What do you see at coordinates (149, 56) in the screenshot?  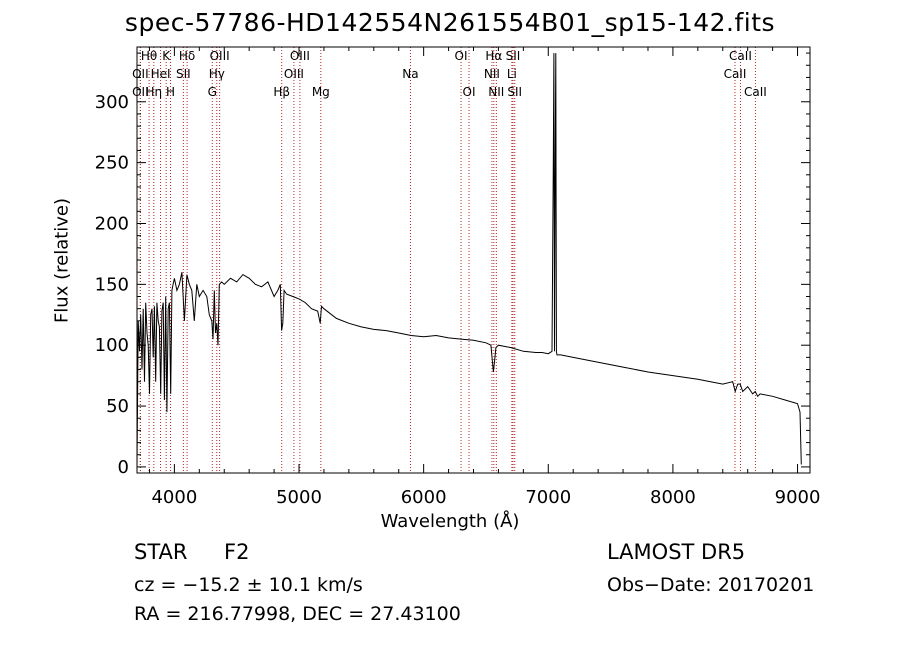 I see `line-marker-label: Hθ` at bounding box center [149, 56].